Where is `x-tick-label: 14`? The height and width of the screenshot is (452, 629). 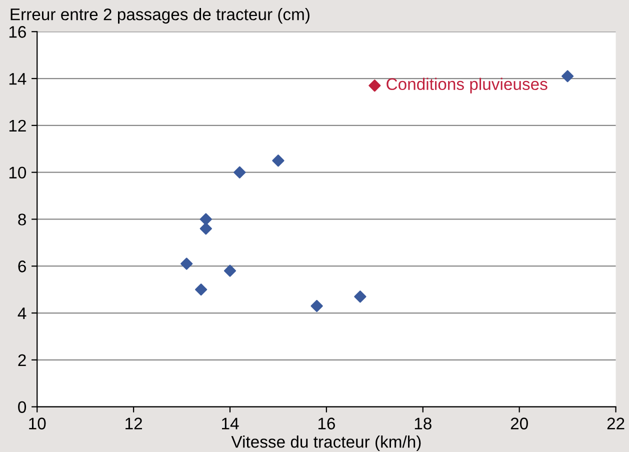 x-tick-label: 14 is located at coordinates (230, 424).